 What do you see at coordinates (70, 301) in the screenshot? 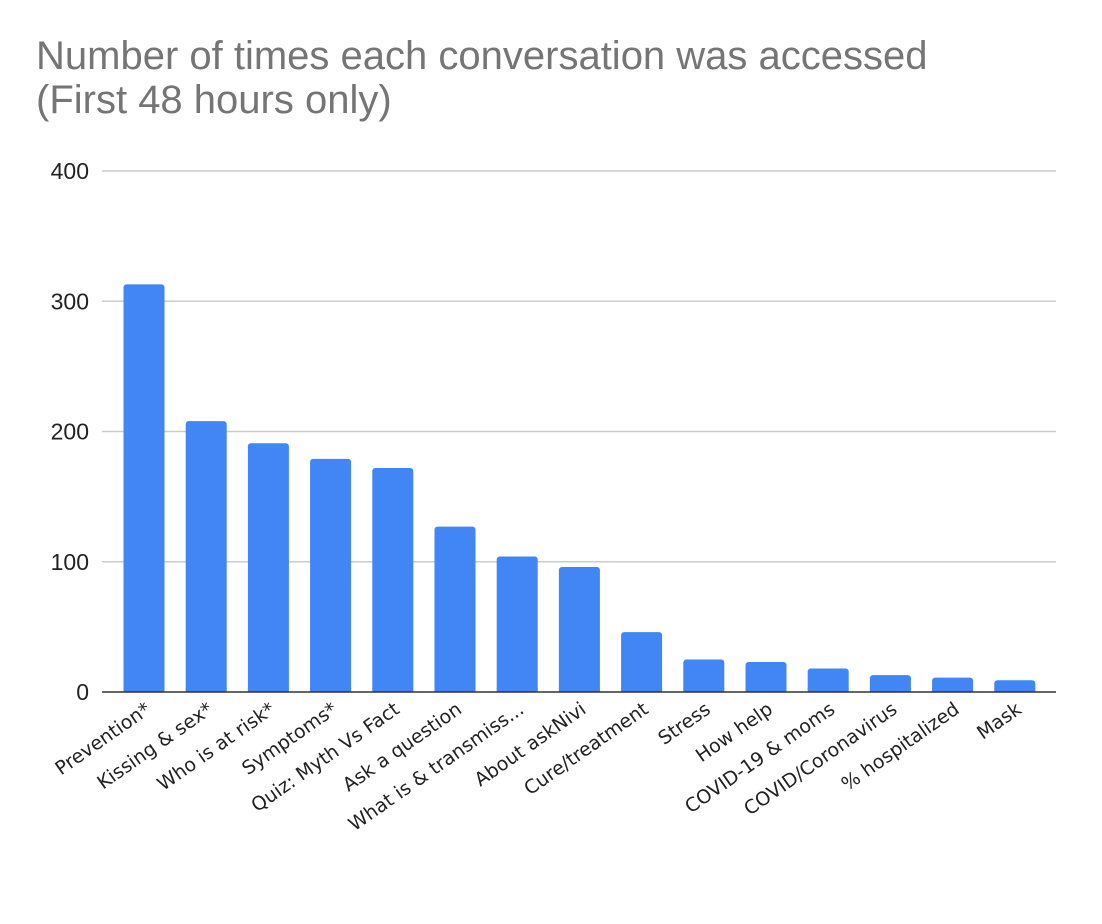
I see `y-tick-label: 300` at bounding box center [70, 301].